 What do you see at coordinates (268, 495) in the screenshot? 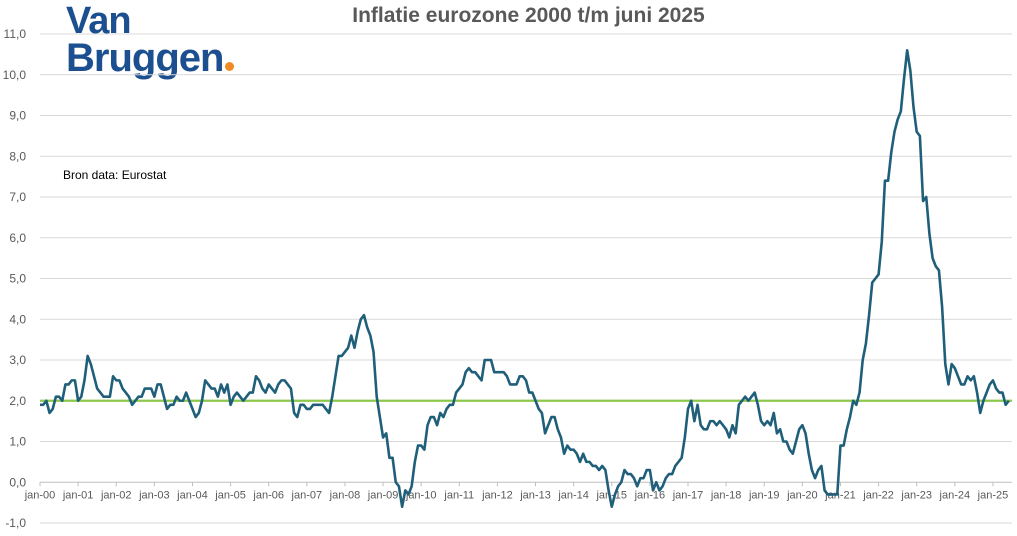
I see `x-tick-label: jan-06` at bounding box center [268, 495].